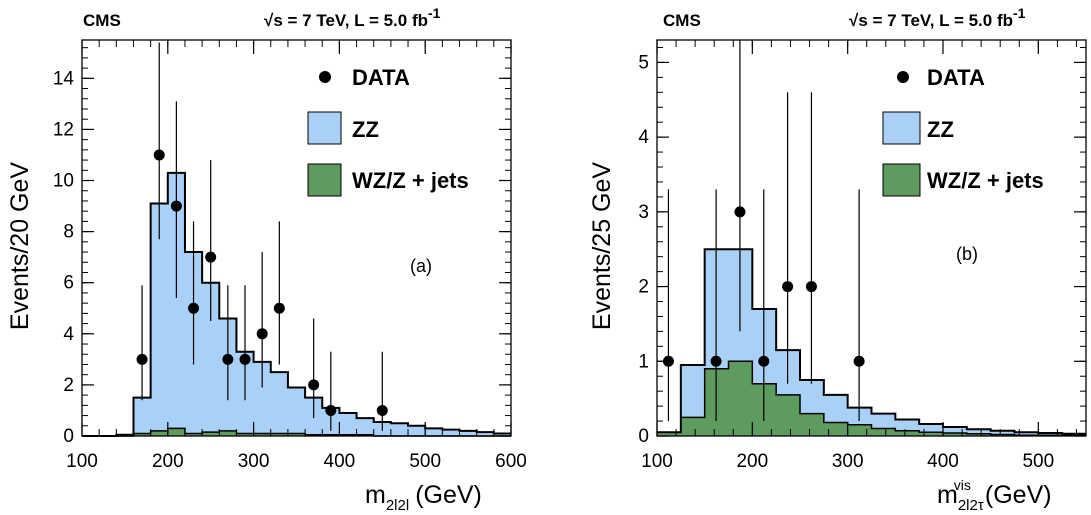 This screenshot has height=515, width=1091. I want to click on panel-a-experiment-label: CMS, so click(102, 20).